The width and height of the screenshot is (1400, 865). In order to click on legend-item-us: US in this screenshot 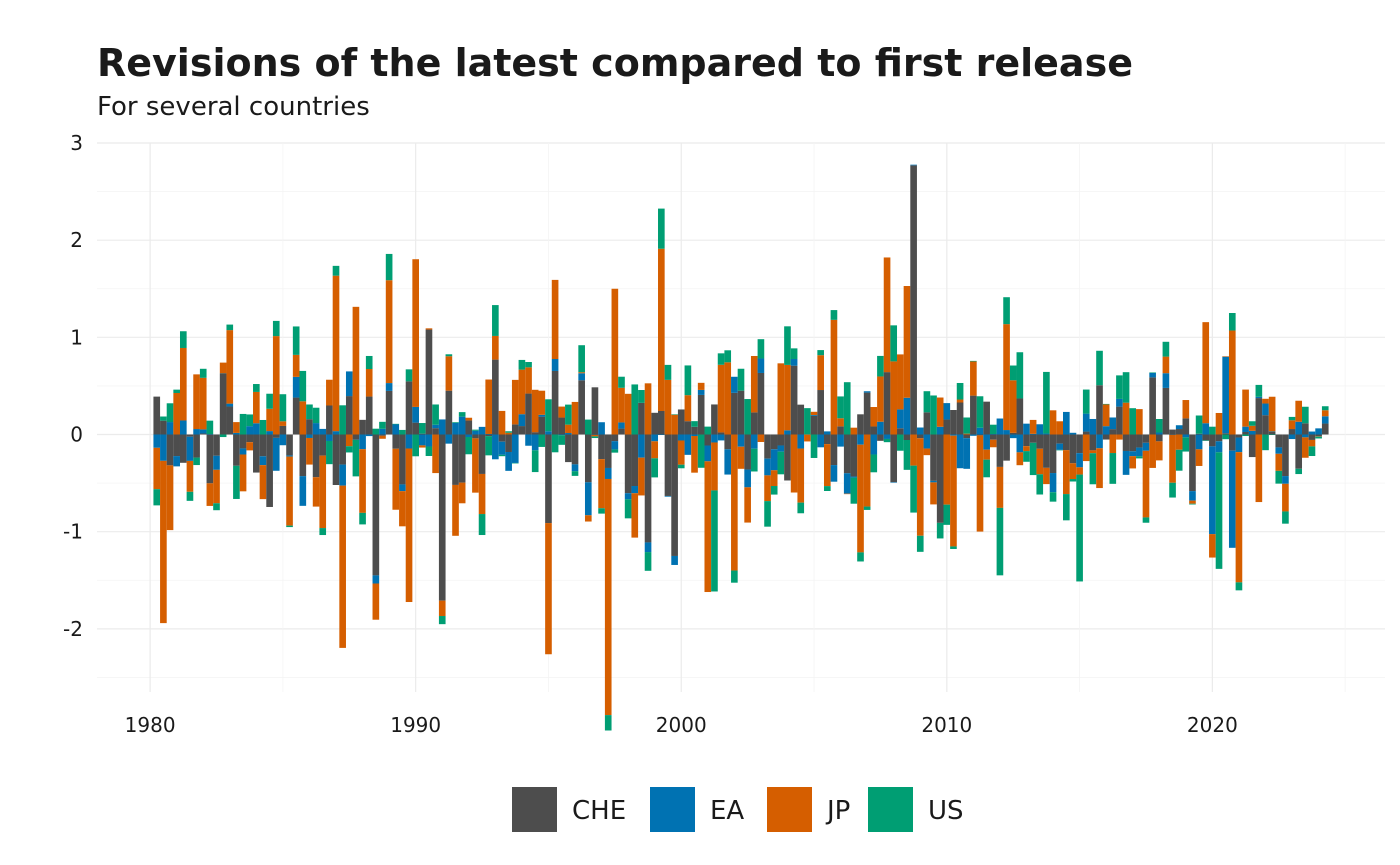, I will do `click(916, 809)`.